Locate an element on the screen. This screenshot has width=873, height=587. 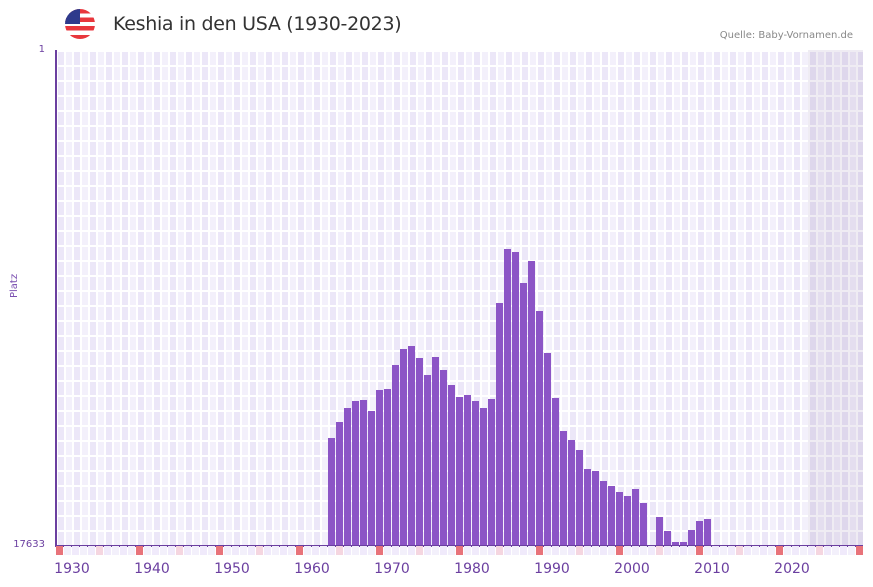
bar-1964 is located at coordinates (347, 476).